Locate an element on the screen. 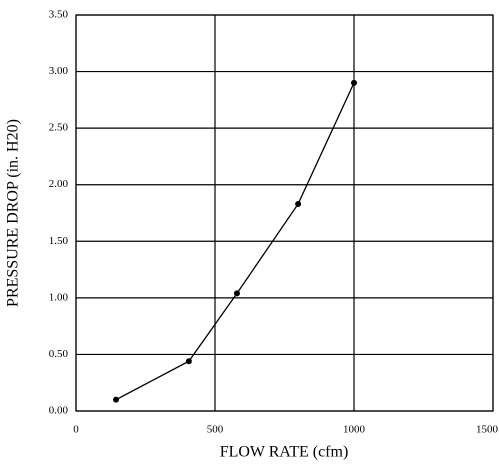 This screenshot has height=466, width=499. y-tick-label: 2.00 is located at coordinates (59, 184).